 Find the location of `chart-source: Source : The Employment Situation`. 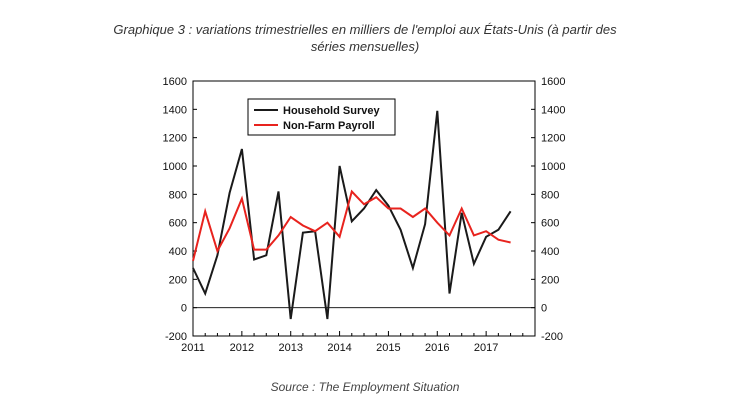

chart-source: Source : The Employment Situation is located at coordinates (365, 387).